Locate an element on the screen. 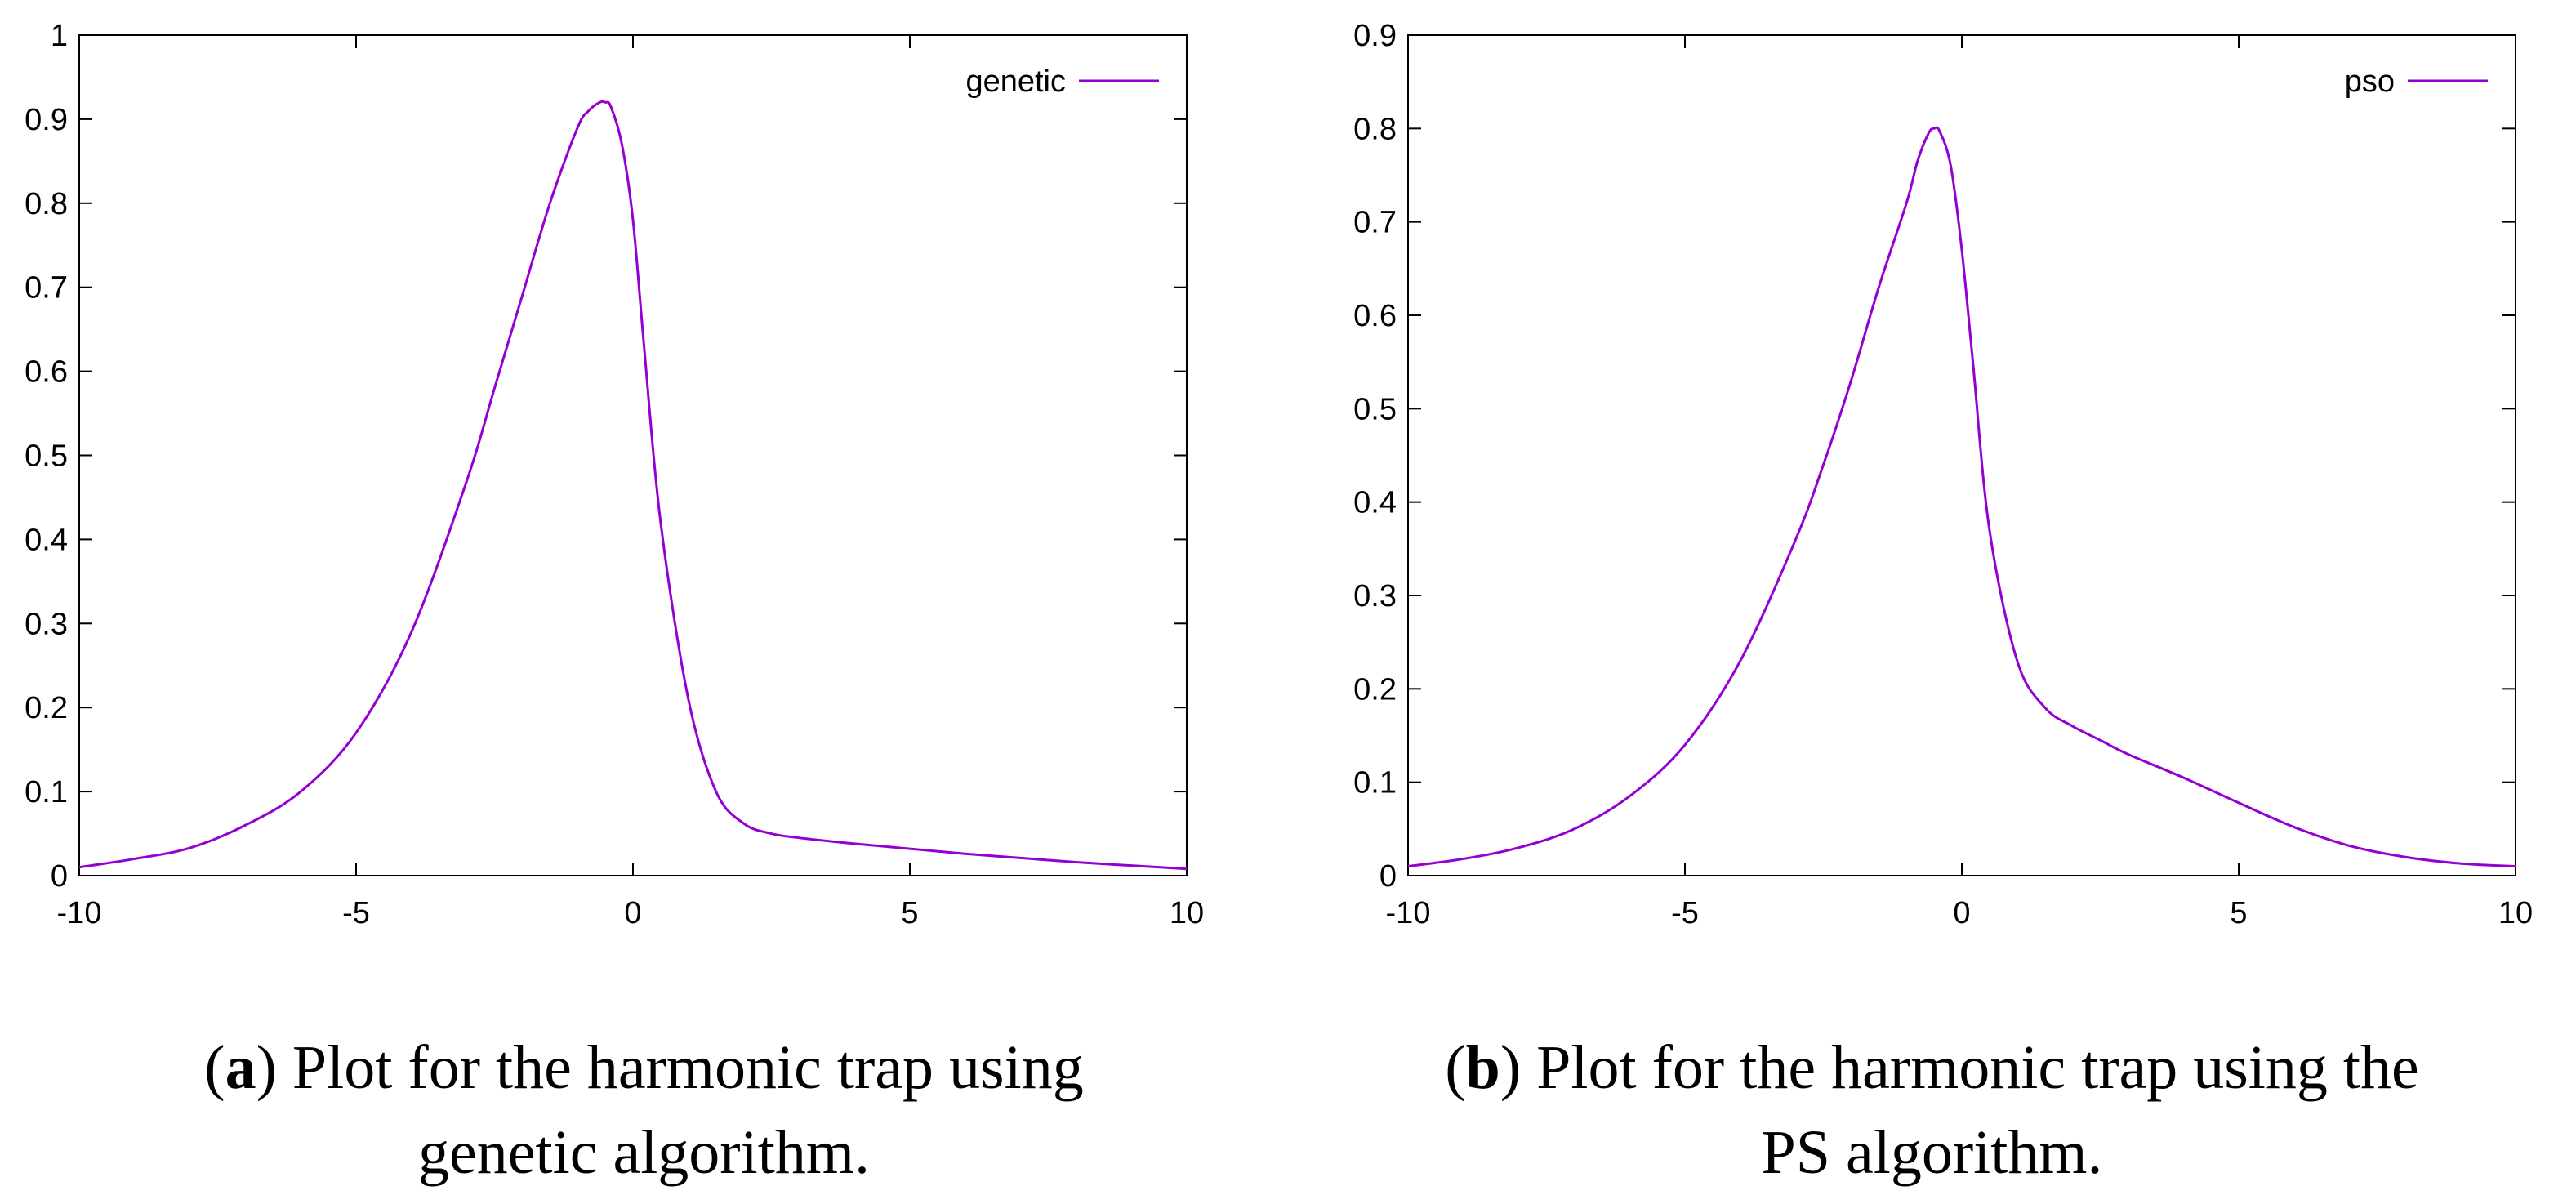 The height and width of the screenshot is (1195, 2576). legend-label: genetic is located at coordinates (1016, 82).